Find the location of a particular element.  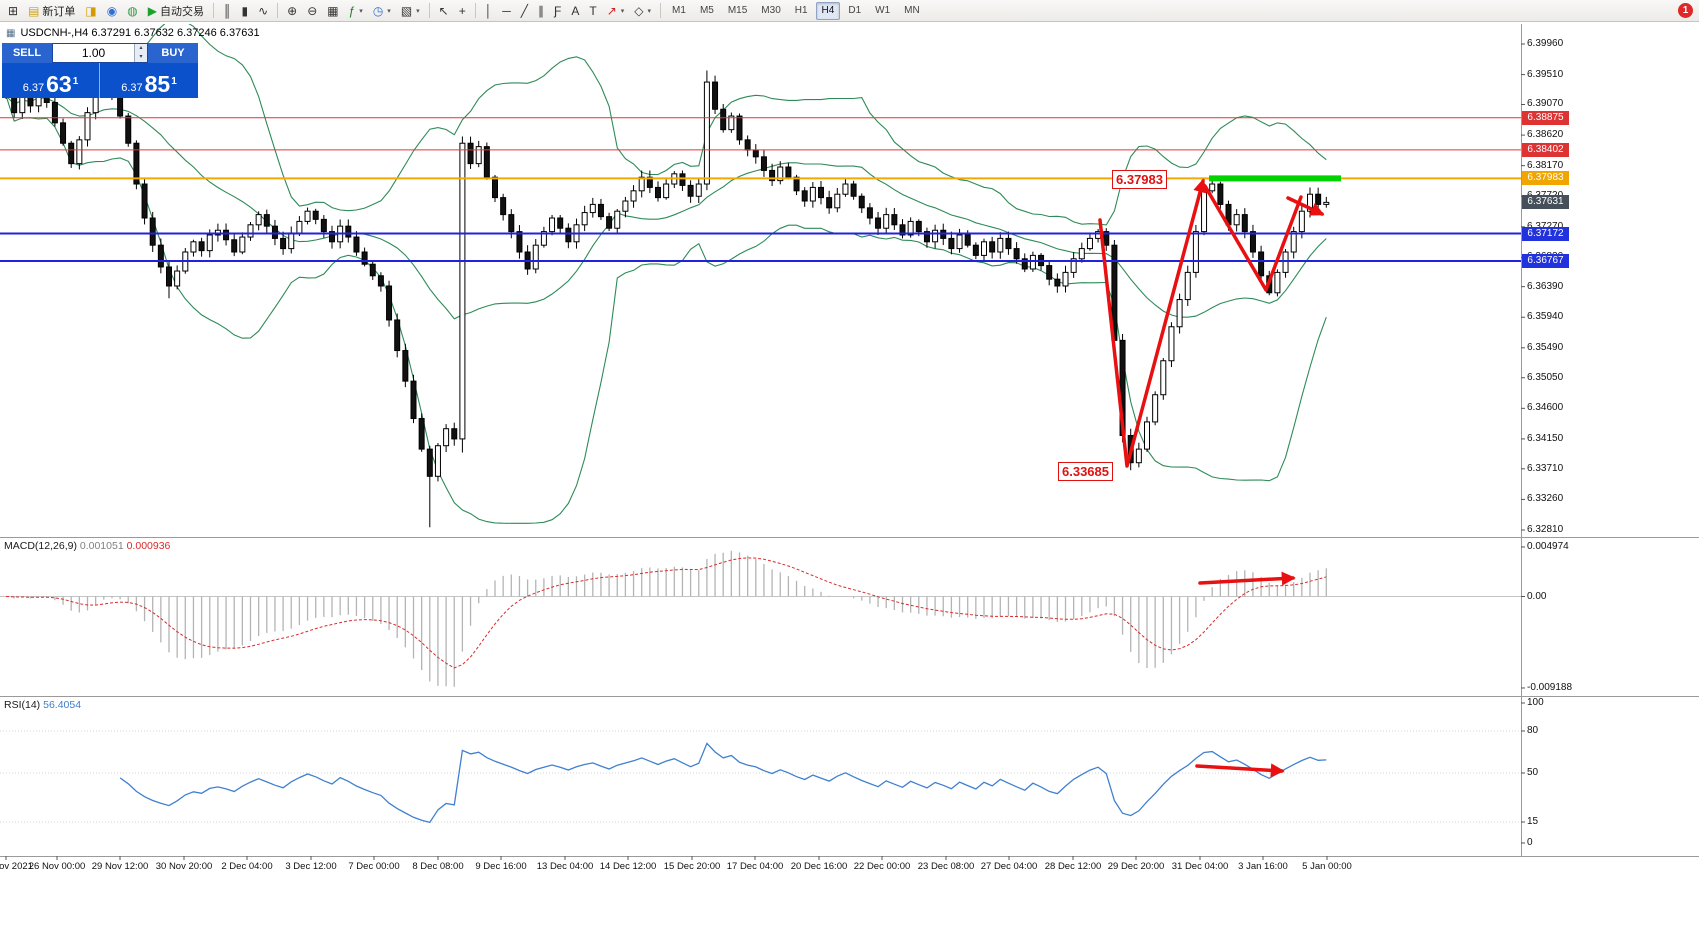

cursor-icon: ↖ is located at coordinates (443, 10).